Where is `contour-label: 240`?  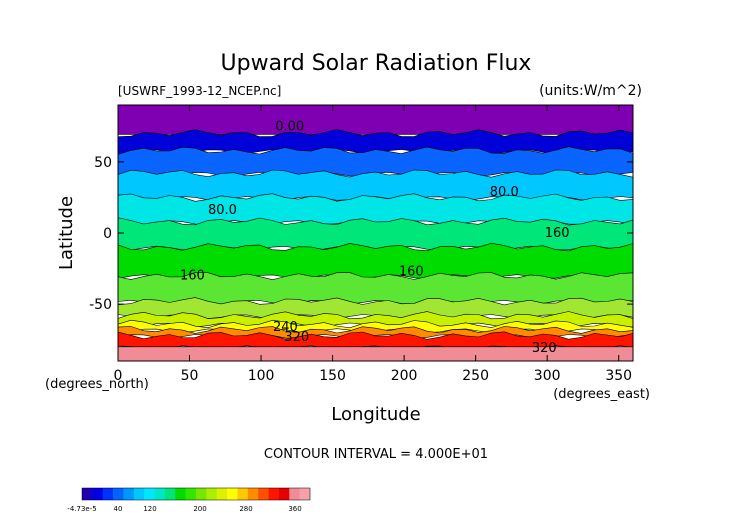
contour-label: 240 is located at coordinates (285, 327).